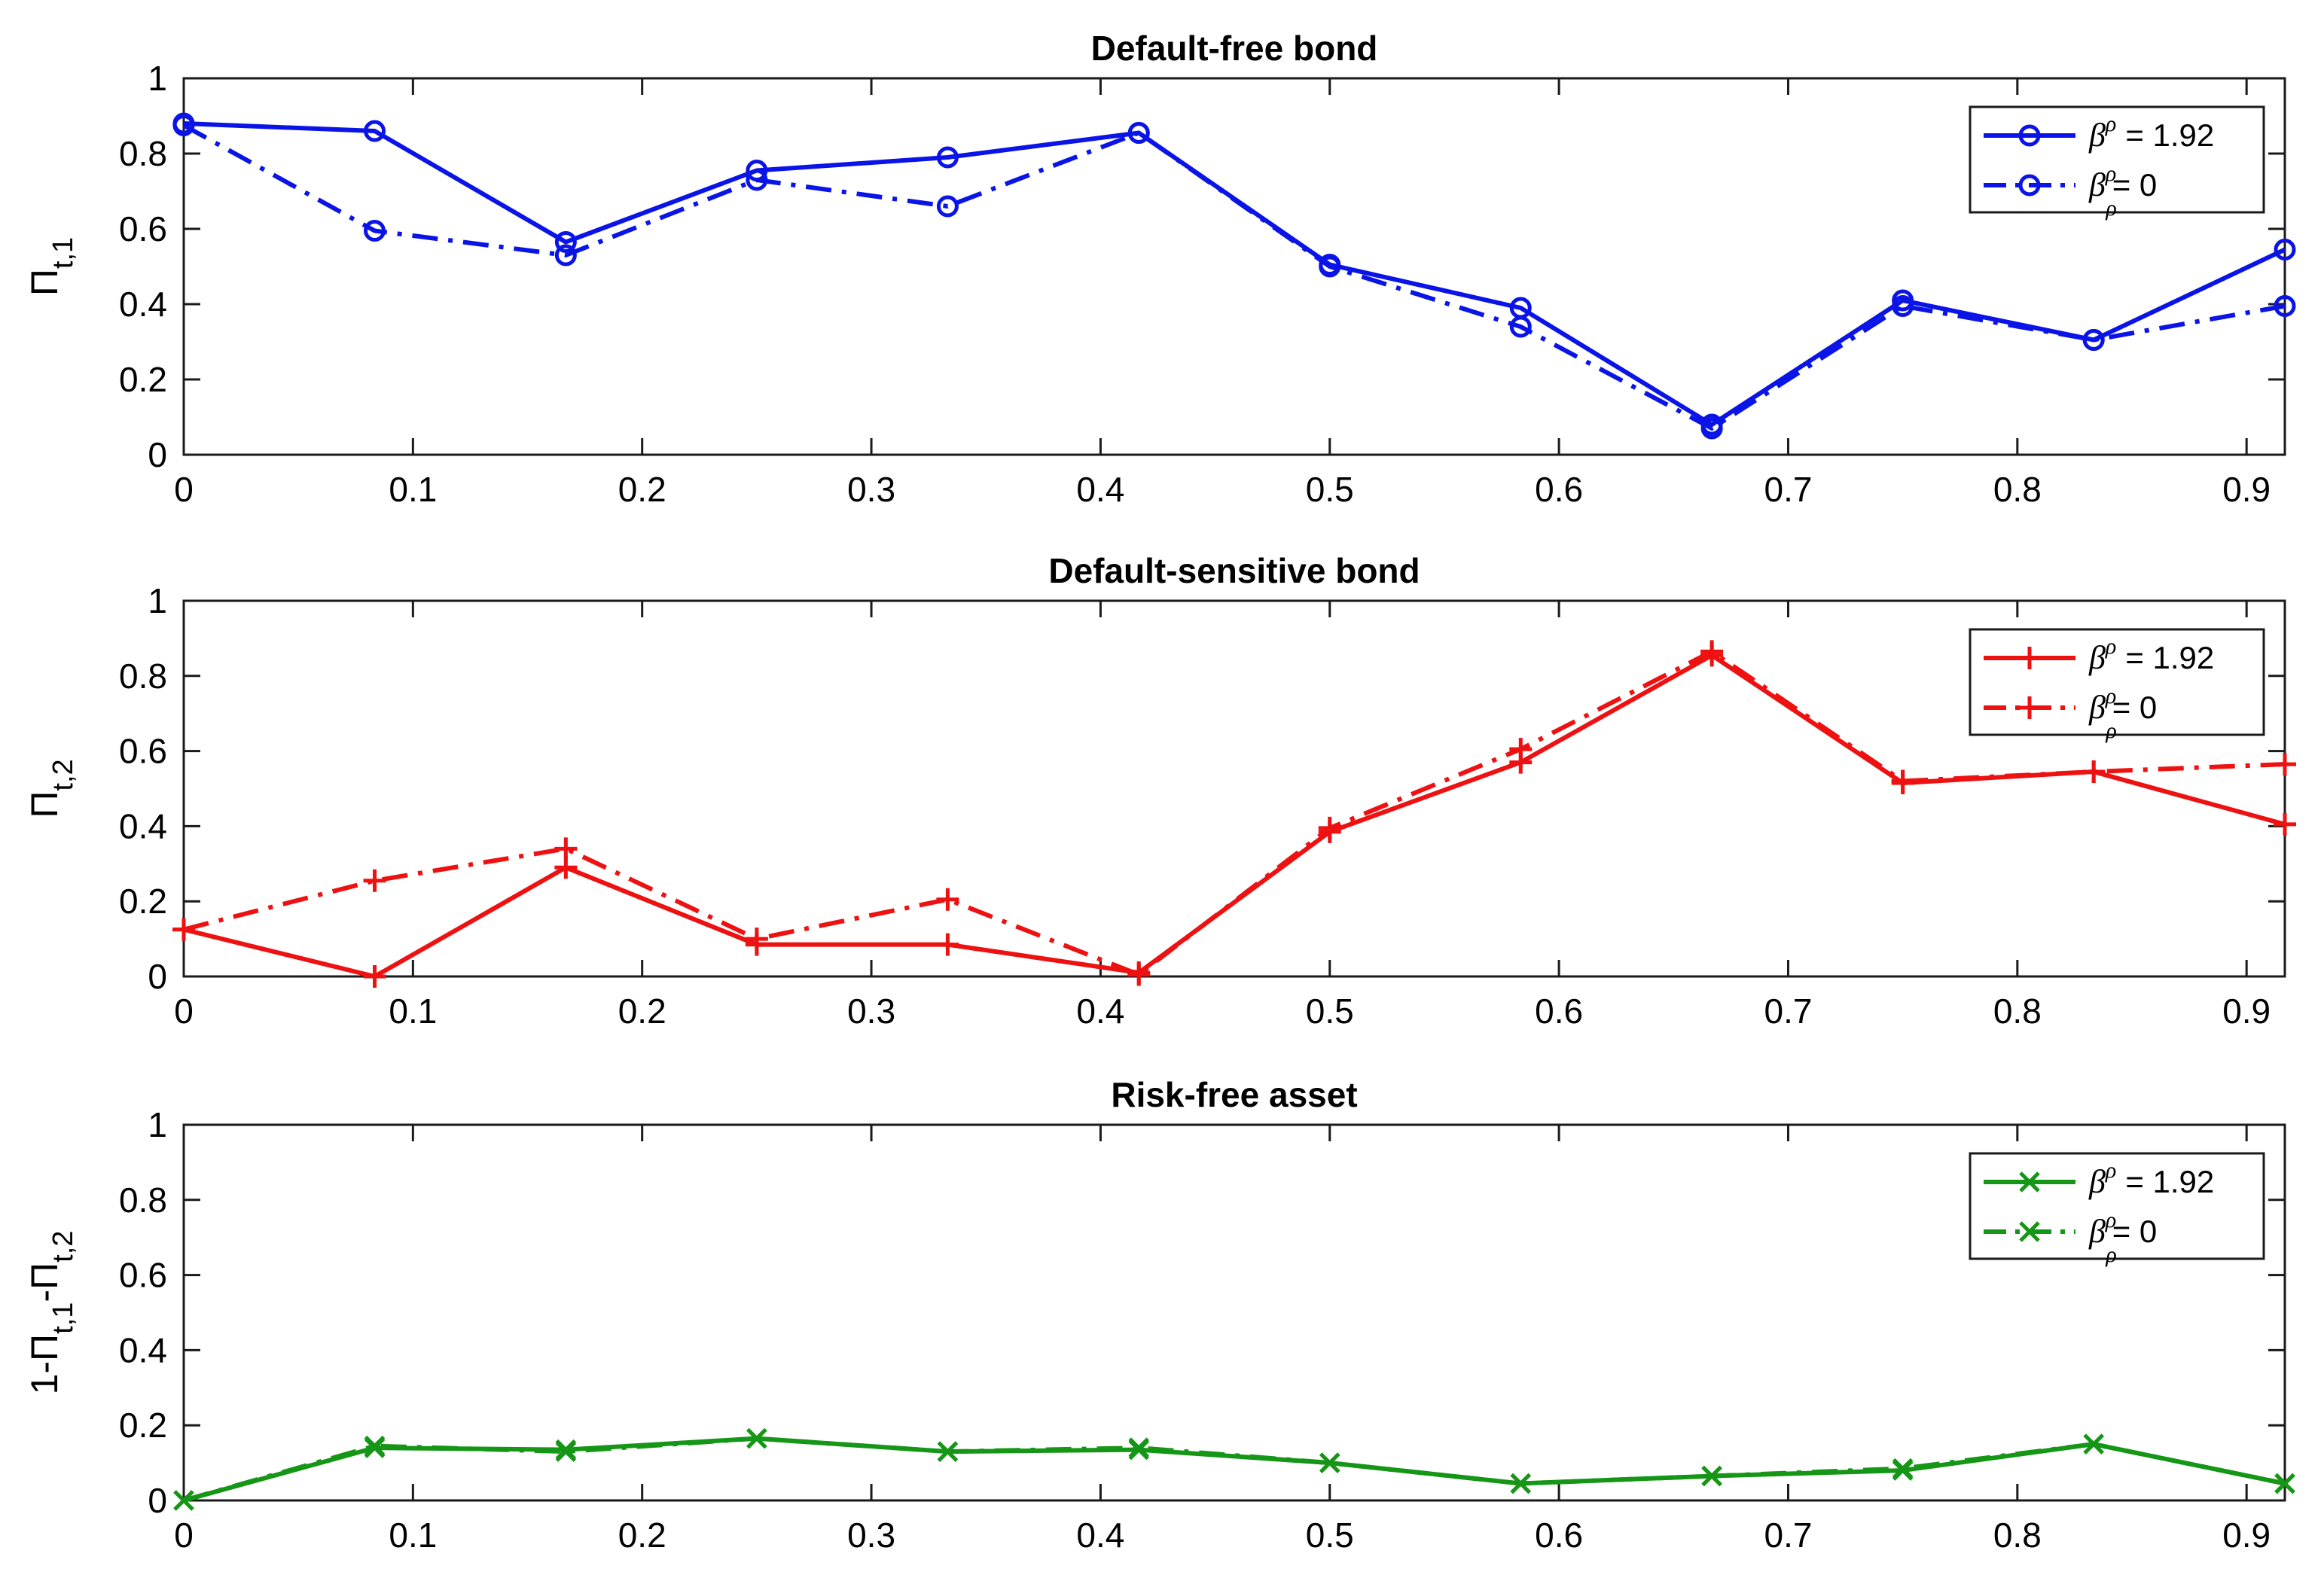  What do you see at coordinates (1559, 489) in the screenshot?
I see `x-tick-label: 0.6` at bounding box center [1559, 489].